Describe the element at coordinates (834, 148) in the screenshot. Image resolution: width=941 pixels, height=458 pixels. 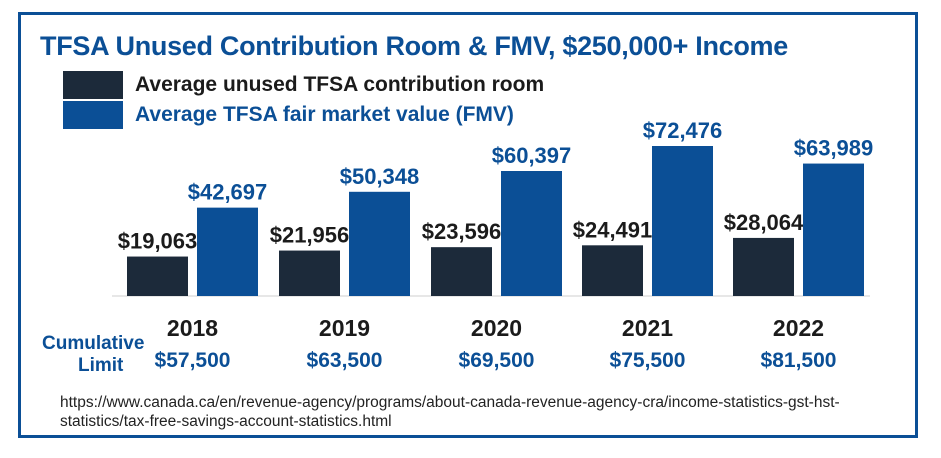
I see `data-label-fmv-2022: $63,989` at that location.